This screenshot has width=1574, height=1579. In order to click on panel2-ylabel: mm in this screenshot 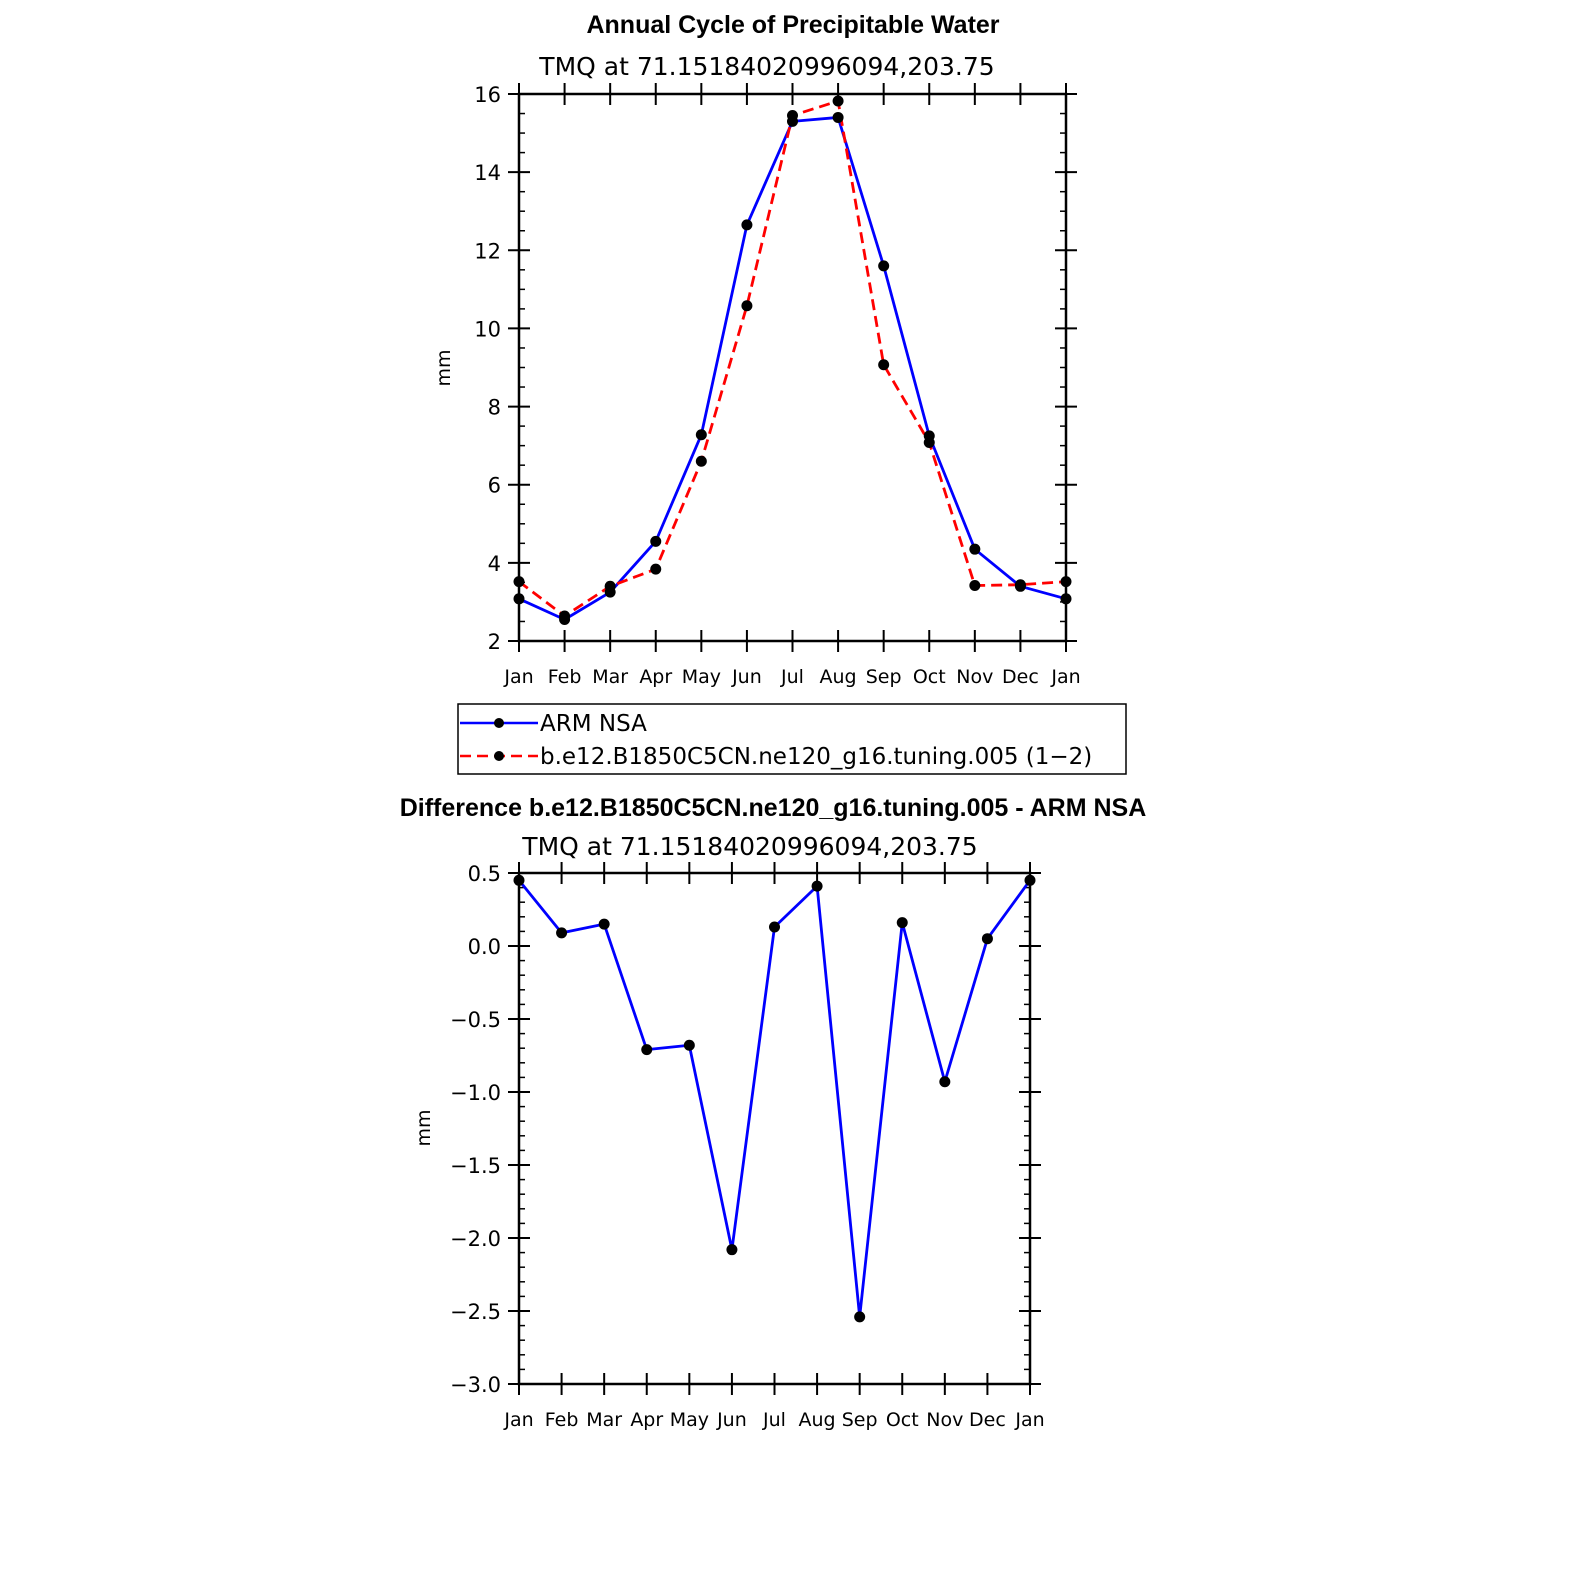, I will do `click(424, 1127)`.